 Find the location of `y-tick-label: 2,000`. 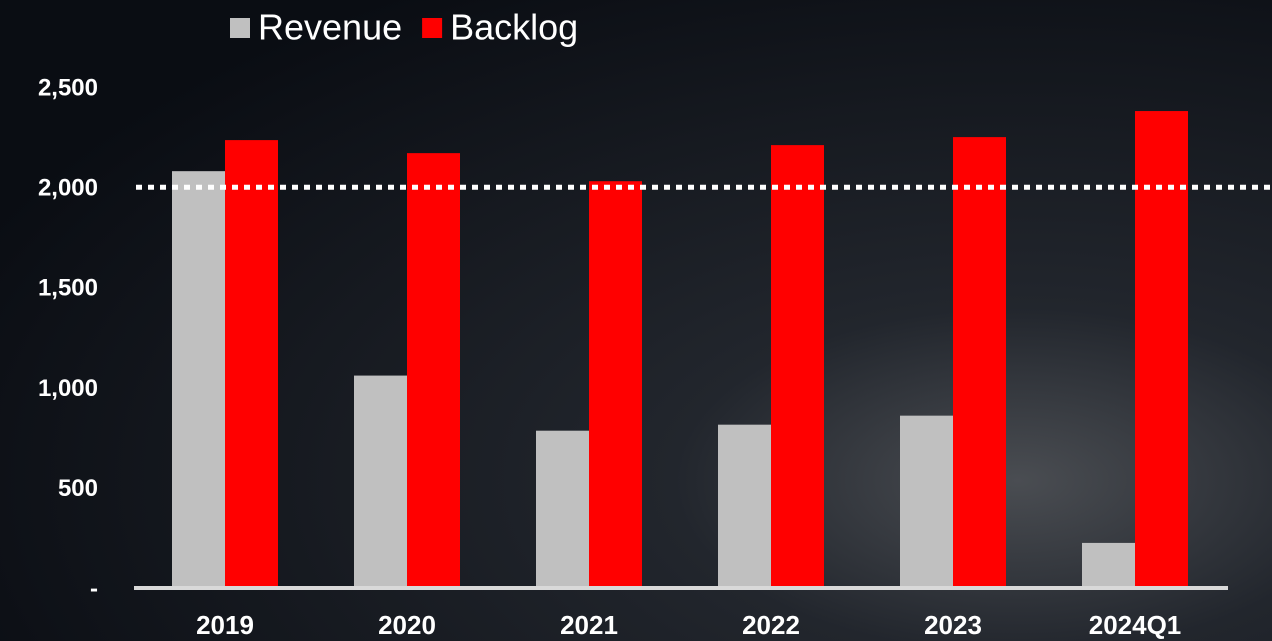

y-tick-label: 2,000 is located at coordinates (68, 188).